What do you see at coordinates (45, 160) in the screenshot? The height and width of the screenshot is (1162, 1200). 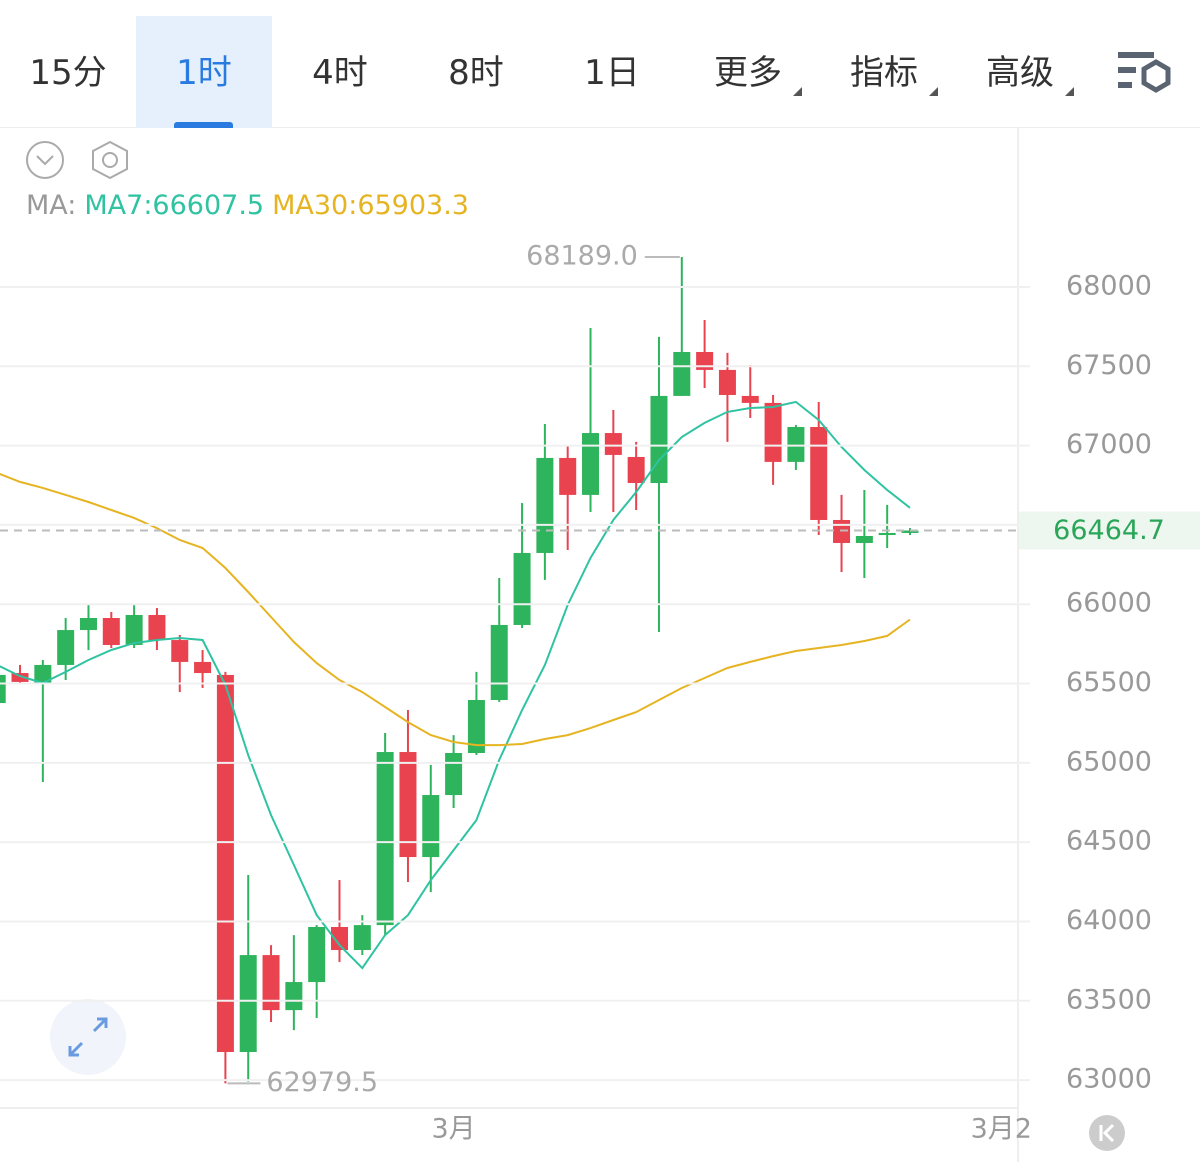 I see `collapse-icon` at bounding box center [45, 160].